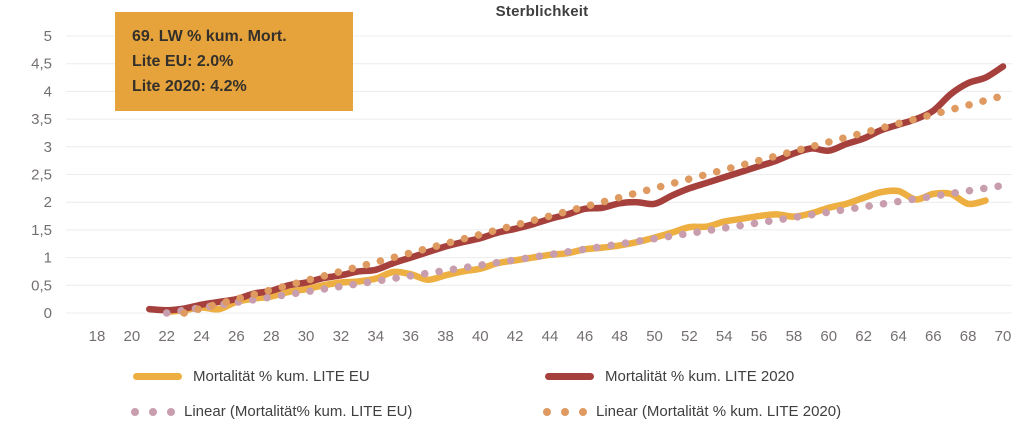  What do you see at coordinates (445, 336) in the screenshot?
I see `svg-text: 38` at bounding box center [445, 336].